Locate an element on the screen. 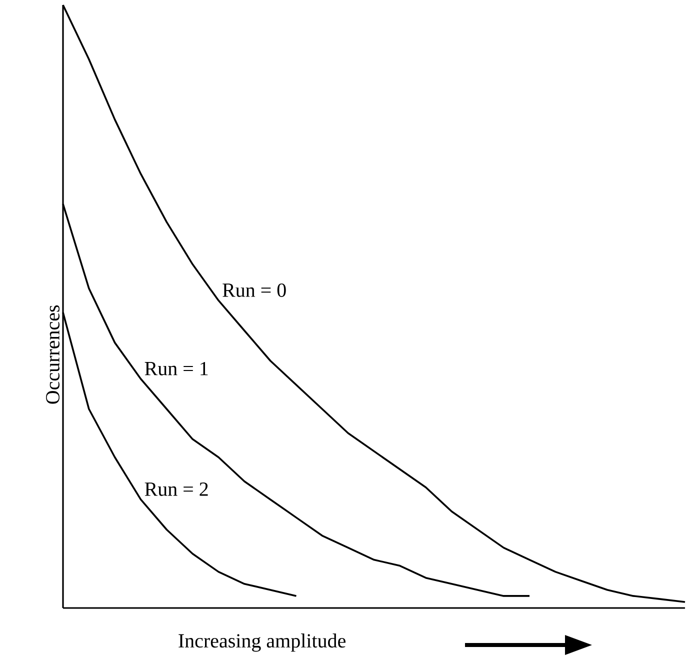 The image size is (686, 661). x-axis-title: Increasing amplitude is located at coordinates (262, 643).